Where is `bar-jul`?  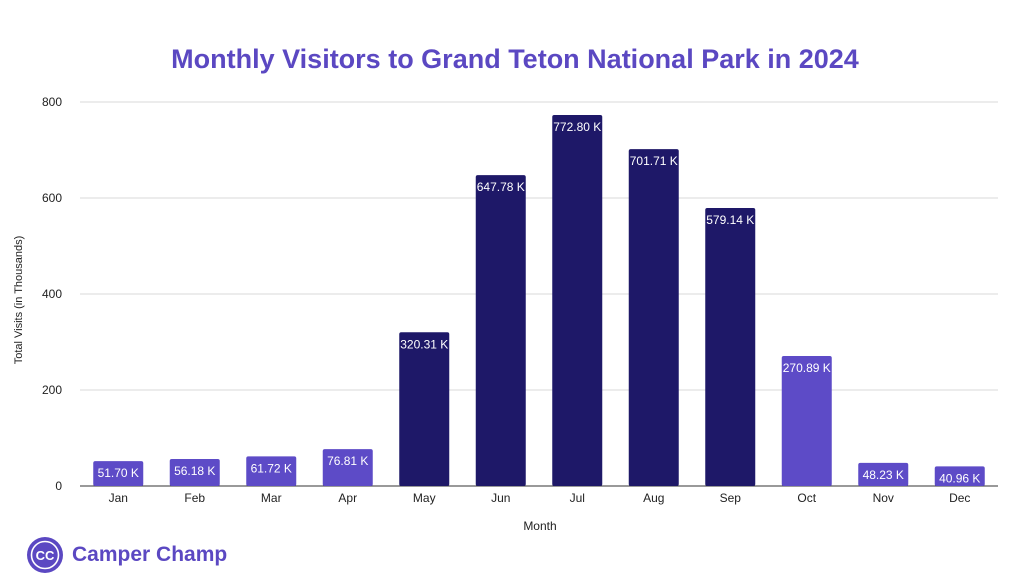
bar-jul is located at coordinates (577, 300).